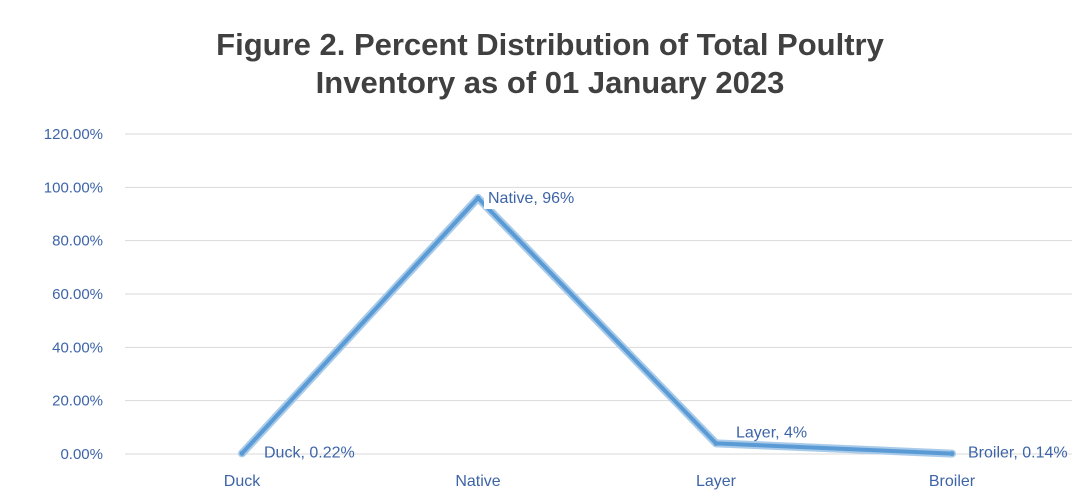  What do you see at coordinates (952, 481) in the screenshot?
I see `x-category-label: Broiler` at bounding box center [952, 481].